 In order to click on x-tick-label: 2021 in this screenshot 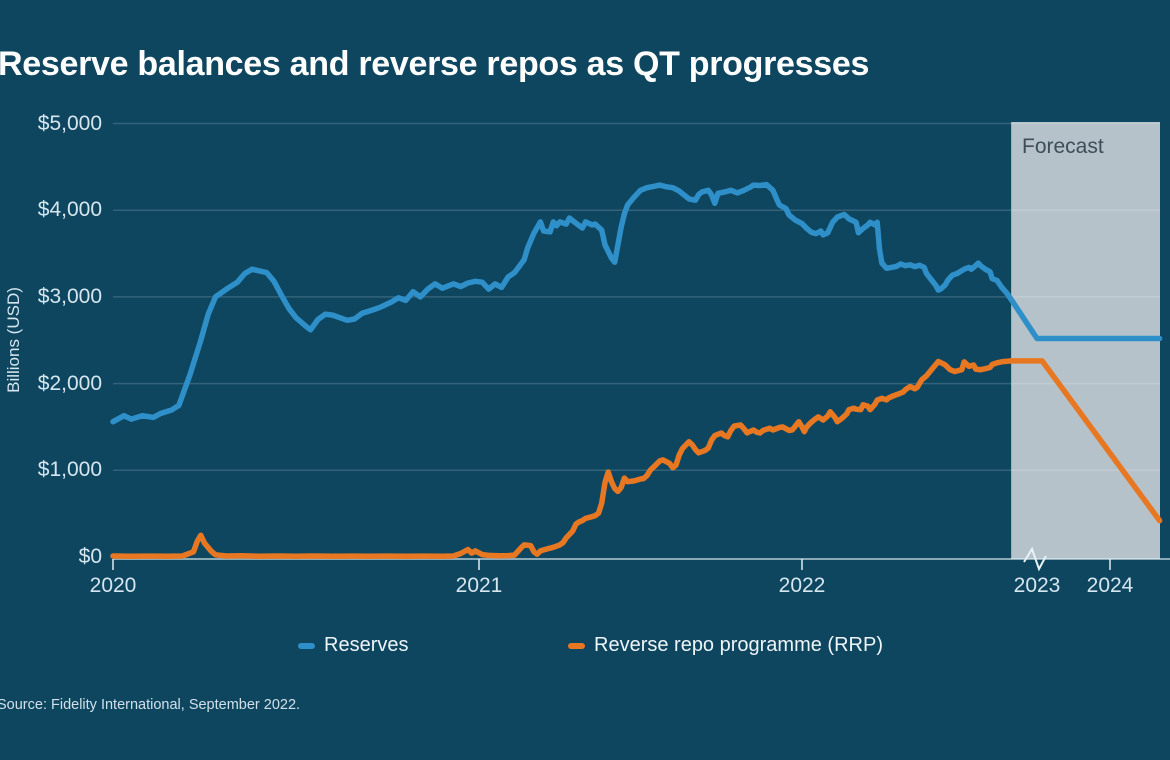, I will do `click(479, 585)`.